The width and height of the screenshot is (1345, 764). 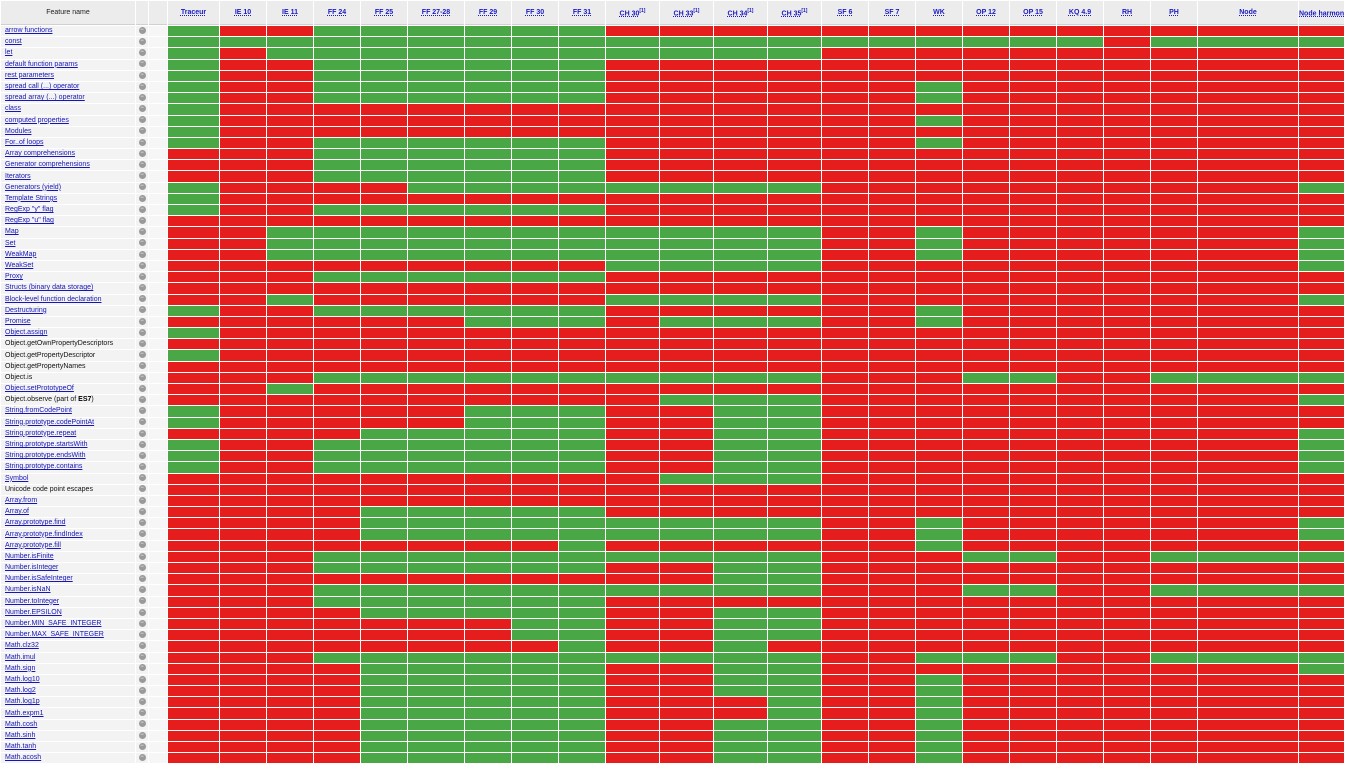 I want to click on feature-link: Number.isFinite, so click(x=29, y=556).